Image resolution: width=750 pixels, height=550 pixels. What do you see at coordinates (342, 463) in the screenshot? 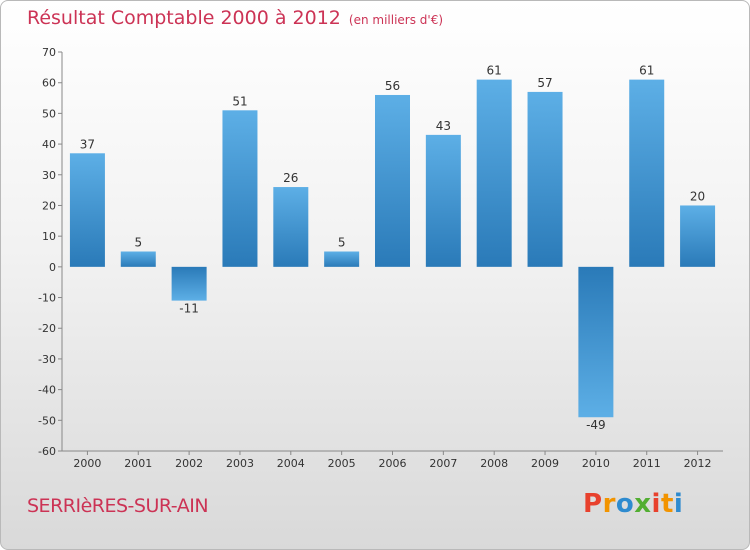
I see `x-tick-label: 2005` at bounding box center [342, 463].